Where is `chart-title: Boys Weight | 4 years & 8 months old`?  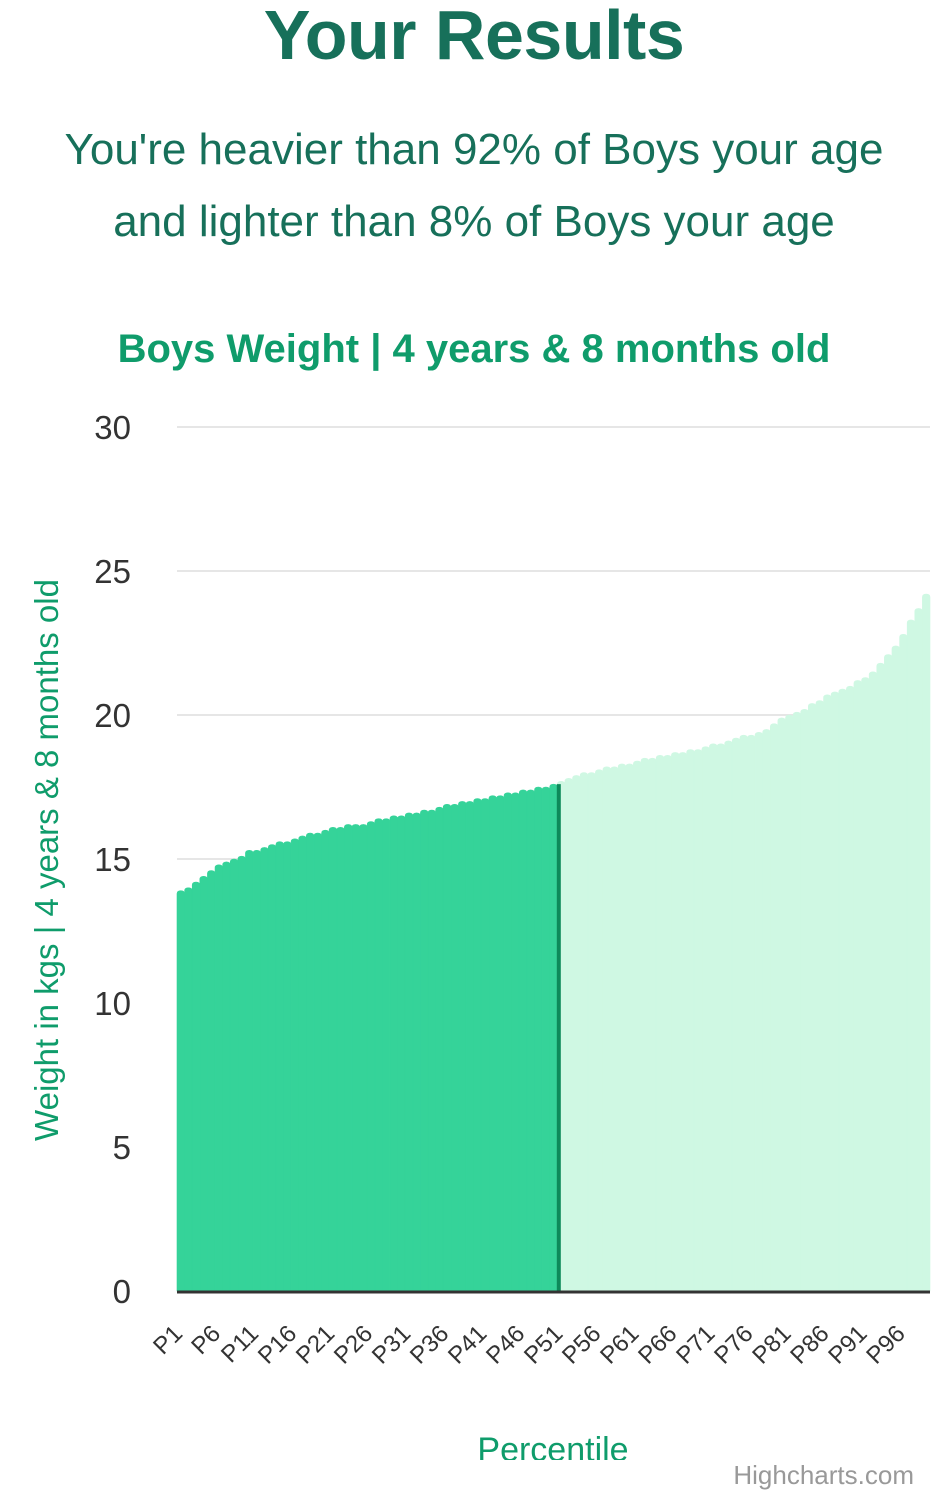
chart-title: Boys Weight | 4 years & 8 months old is located at coordinates (474, 349).